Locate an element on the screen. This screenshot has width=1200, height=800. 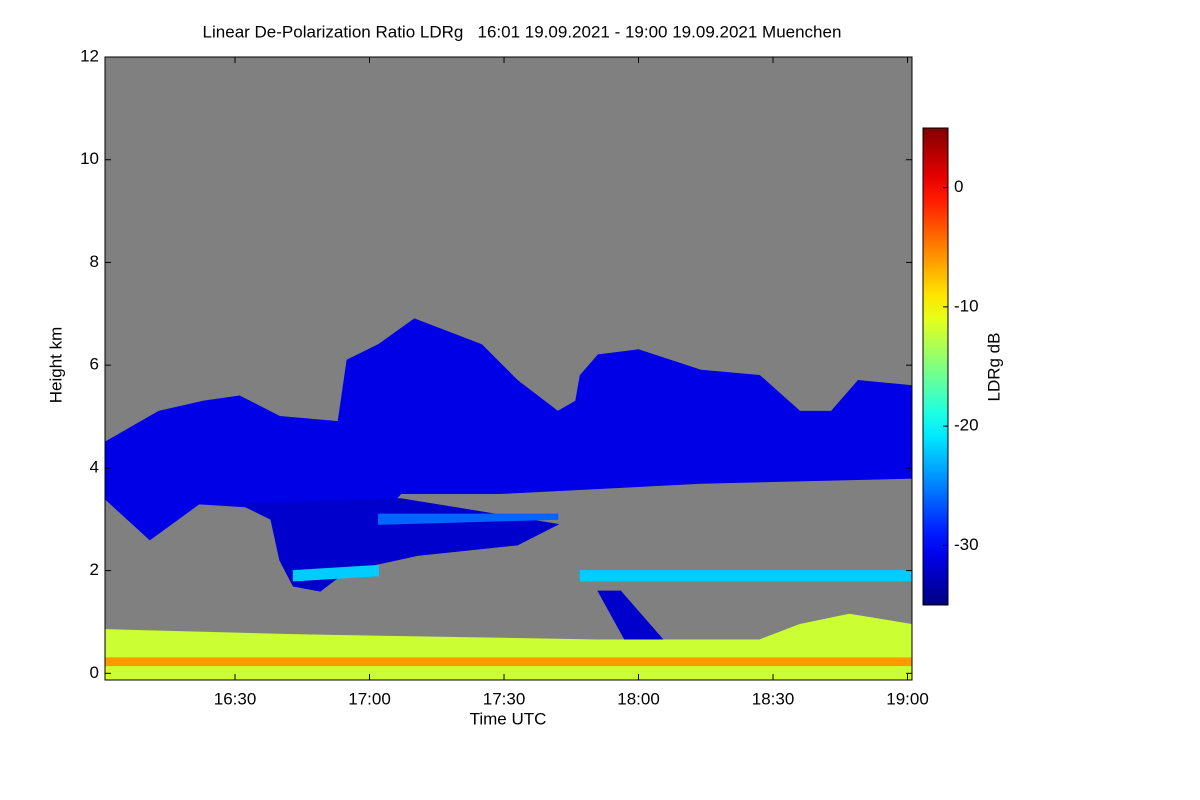
colorbar-tick-label: -10 is located at coordinates (966, 305).